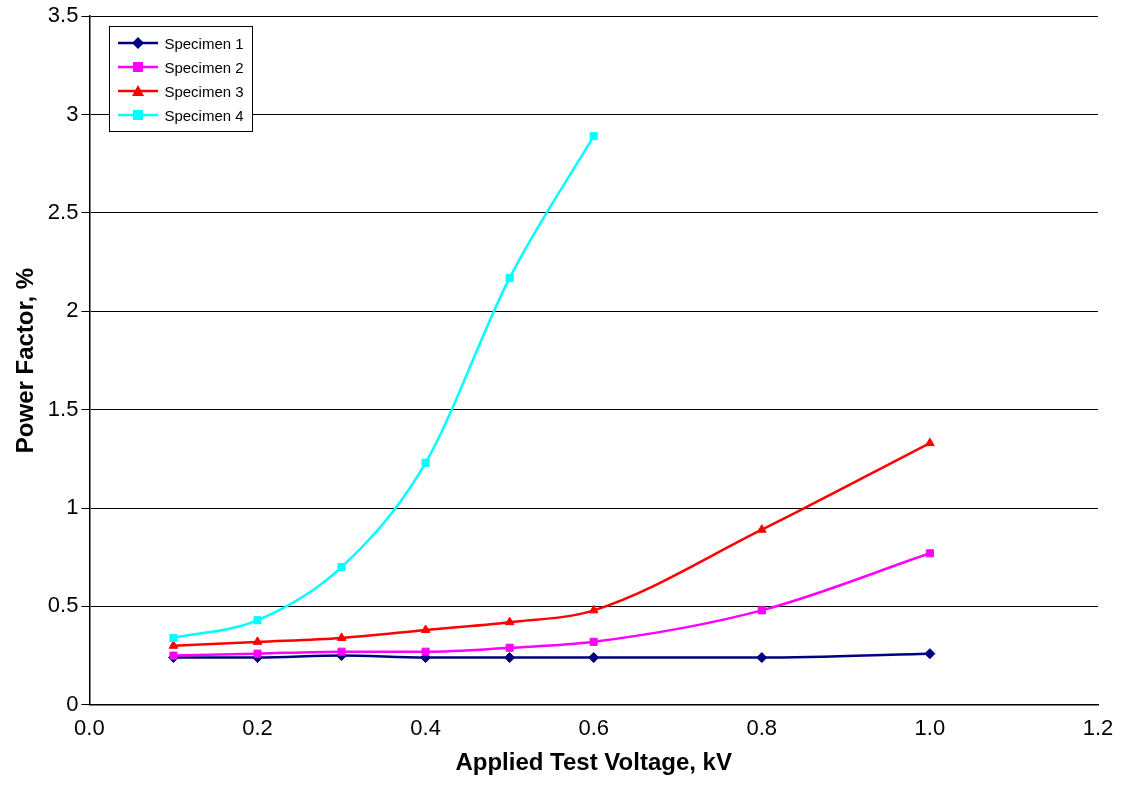 This screenshot has width=1124, height=788. Describe the element at coordinates (63, 605) in the screenshot. I see `y-tick-label: 0.5` at that location.